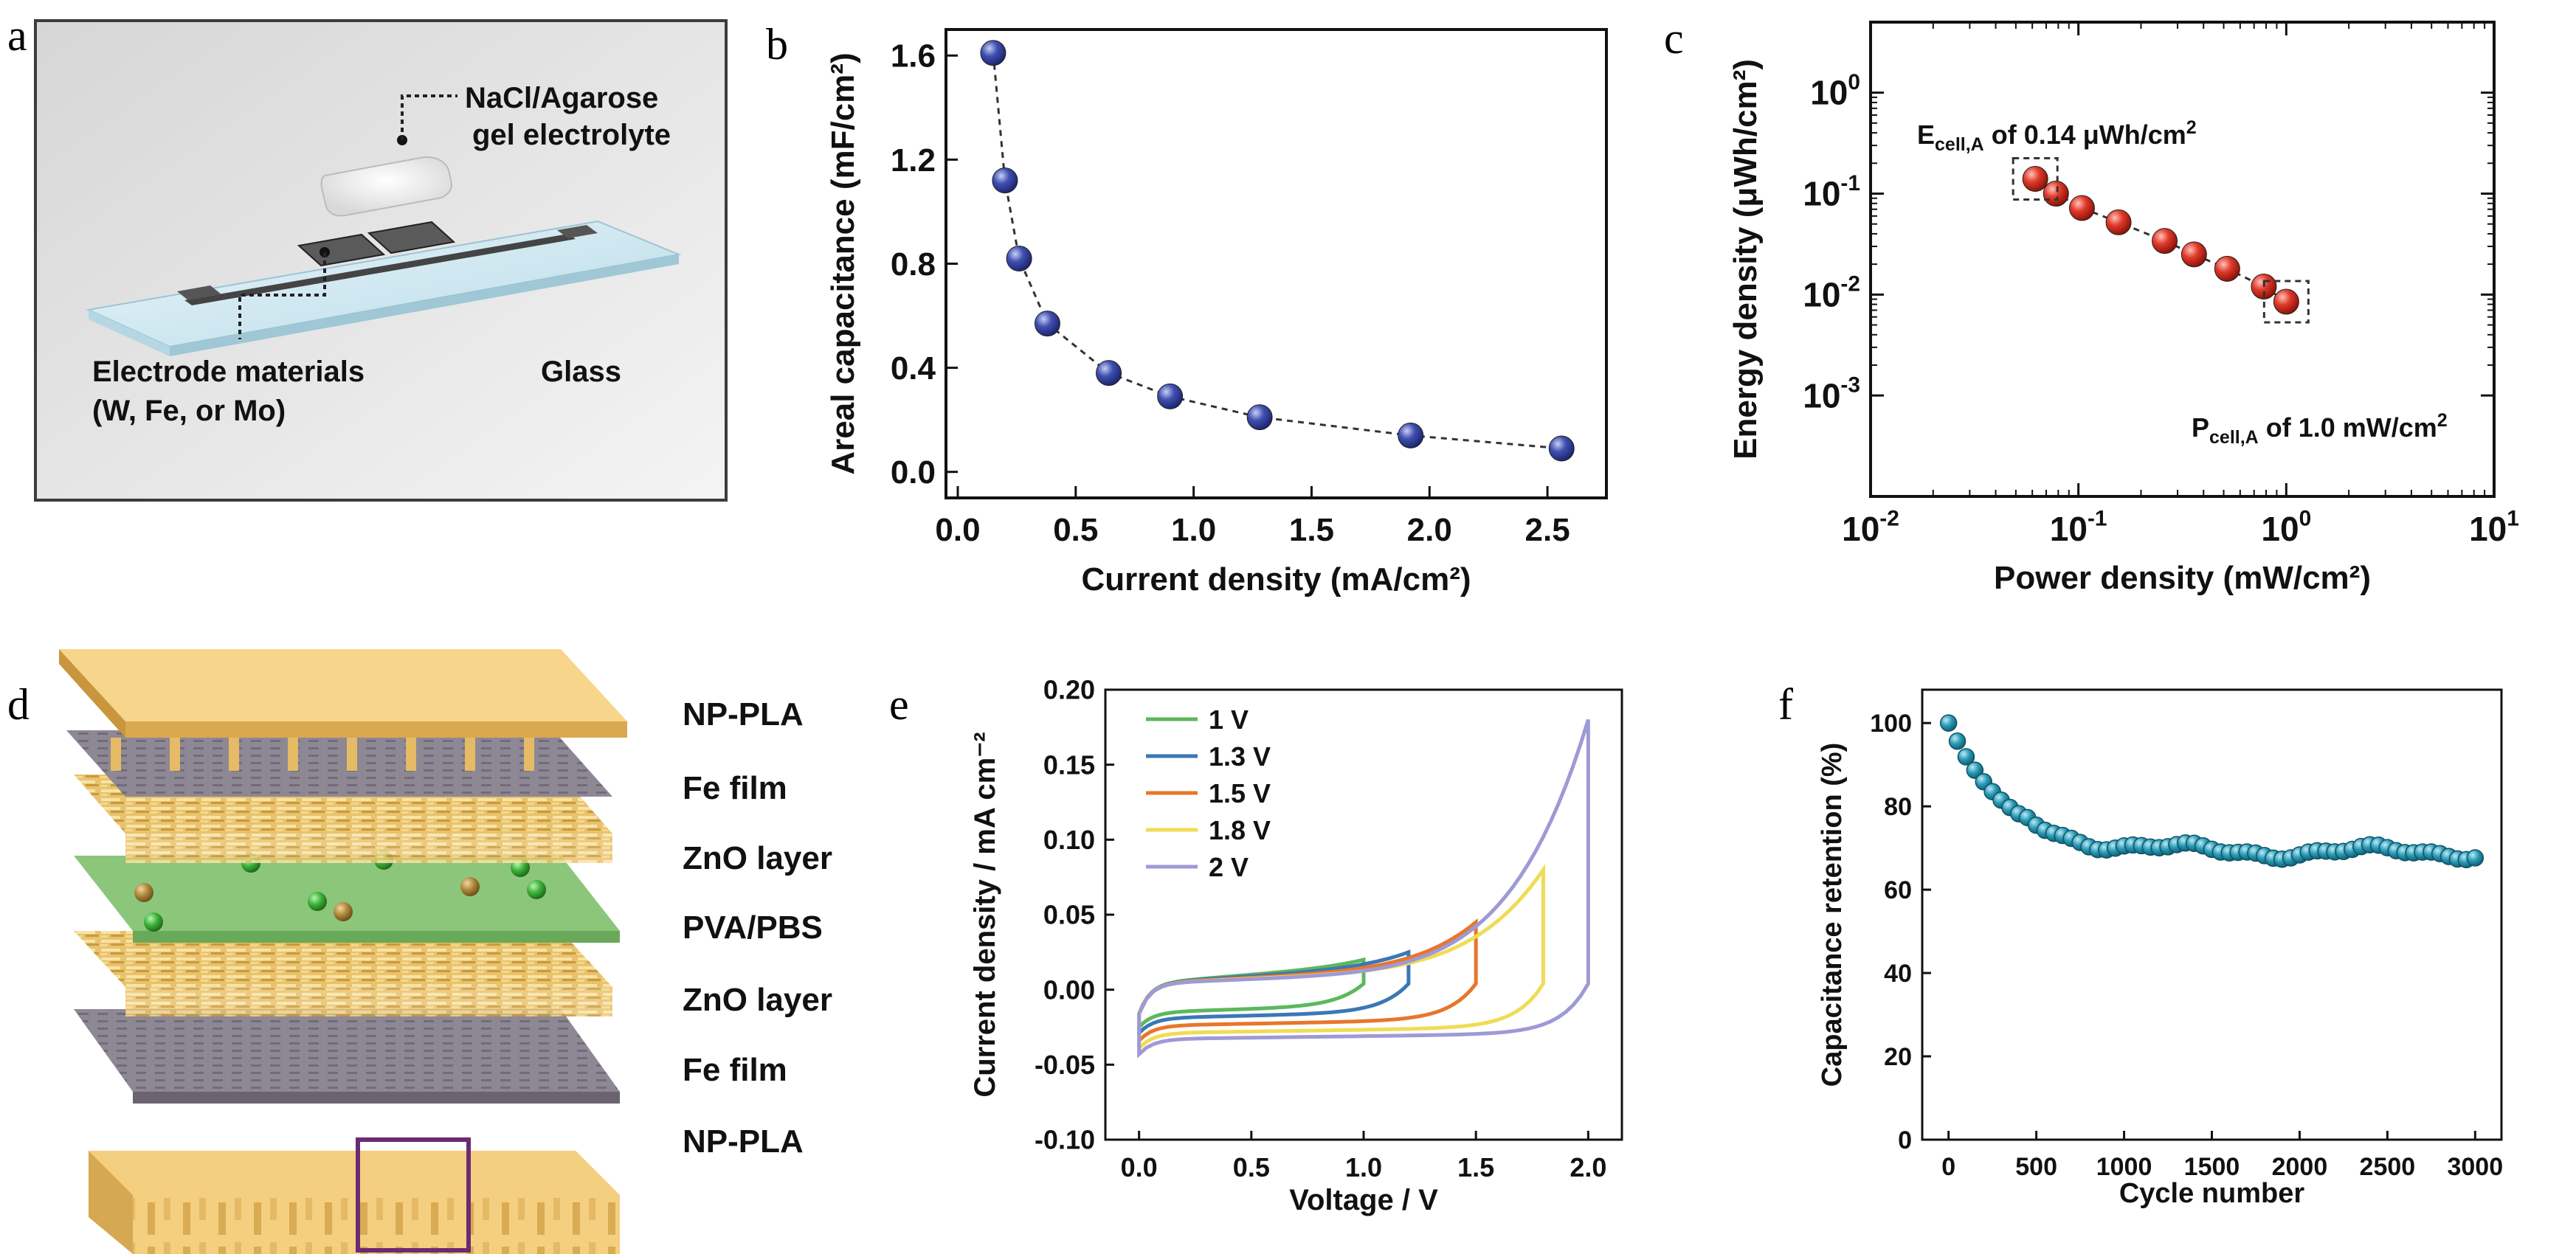 This screenshot has height=1254, width=2576. What do you see at coordinates (339, 763) in the screenshot?
I see `fe-film-top` at bounding box center [339, 763].